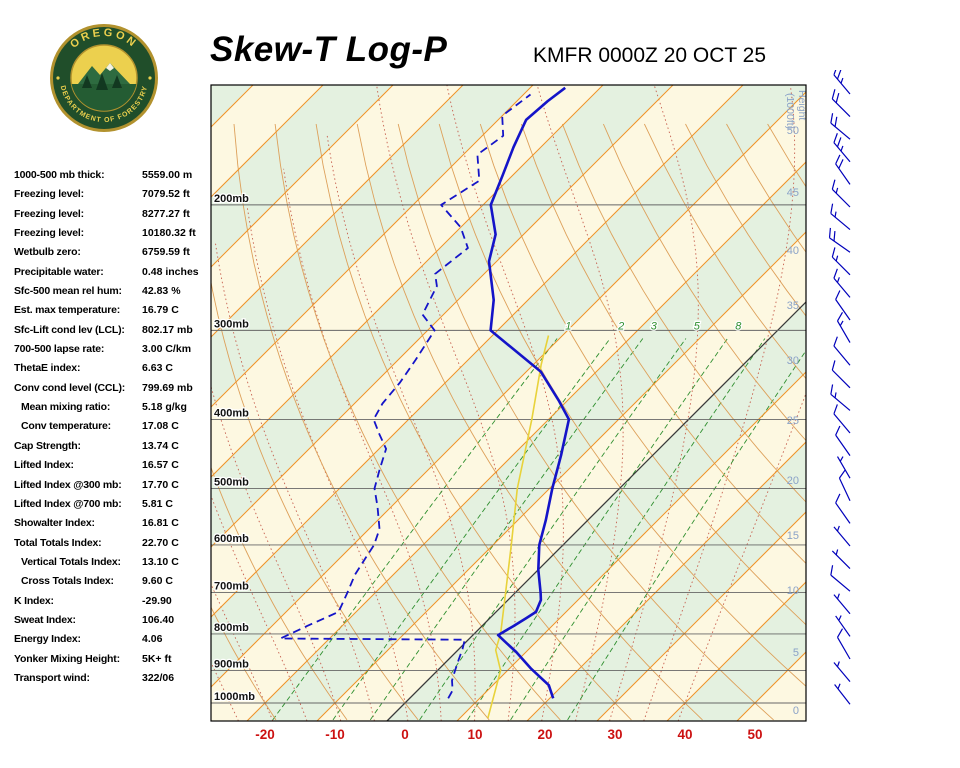 The width and height of the screenshot is (960, 768). What do you see at coordinates (793, 536) in the screenshot?
I see `height-label: 15` at bounding box center [793, 536].